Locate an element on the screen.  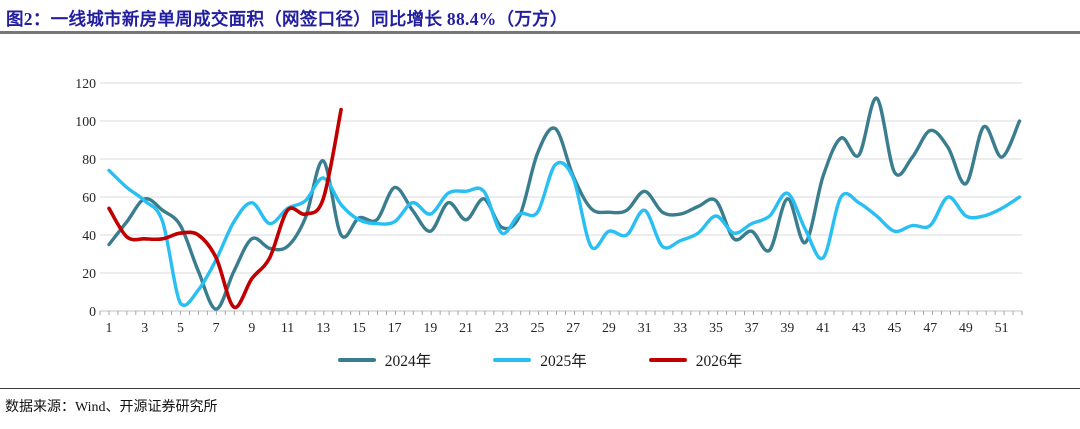
svg-text: 0 is located at coordinates (92, 311).